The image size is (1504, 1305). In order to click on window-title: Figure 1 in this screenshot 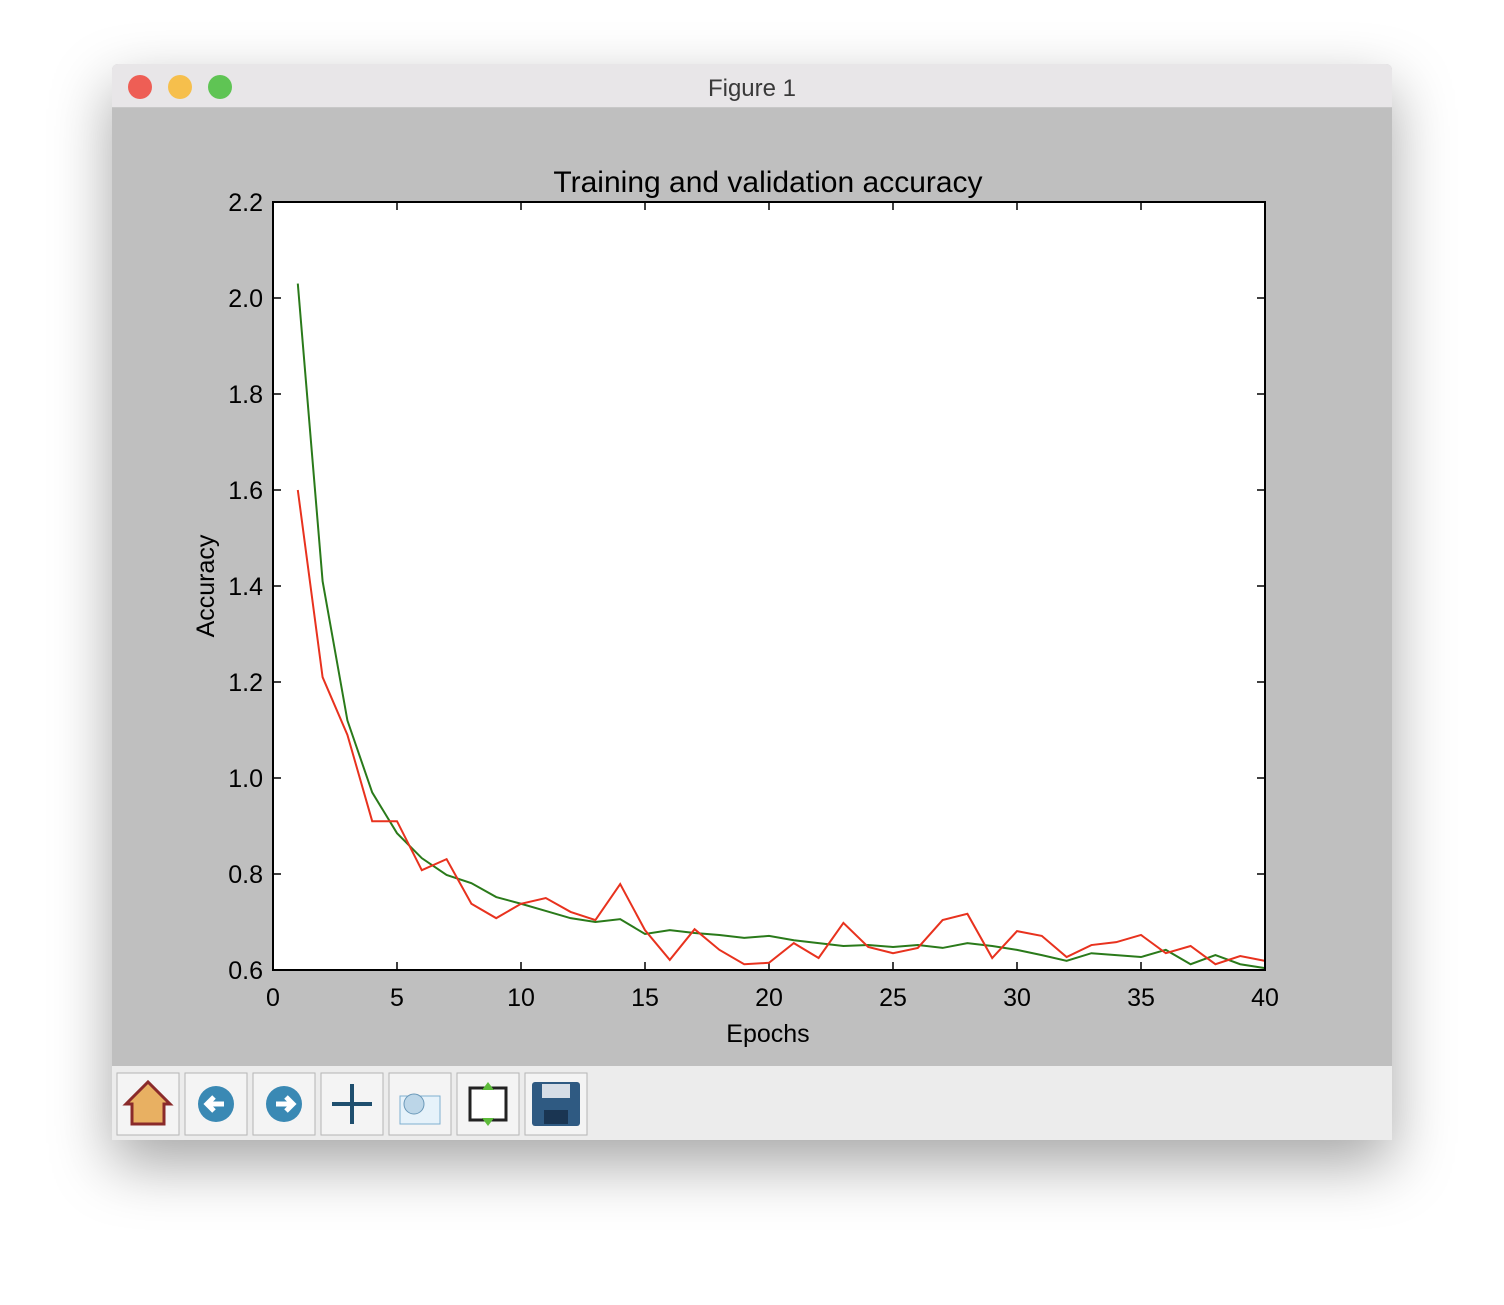, I will do `click(752, 88)`.